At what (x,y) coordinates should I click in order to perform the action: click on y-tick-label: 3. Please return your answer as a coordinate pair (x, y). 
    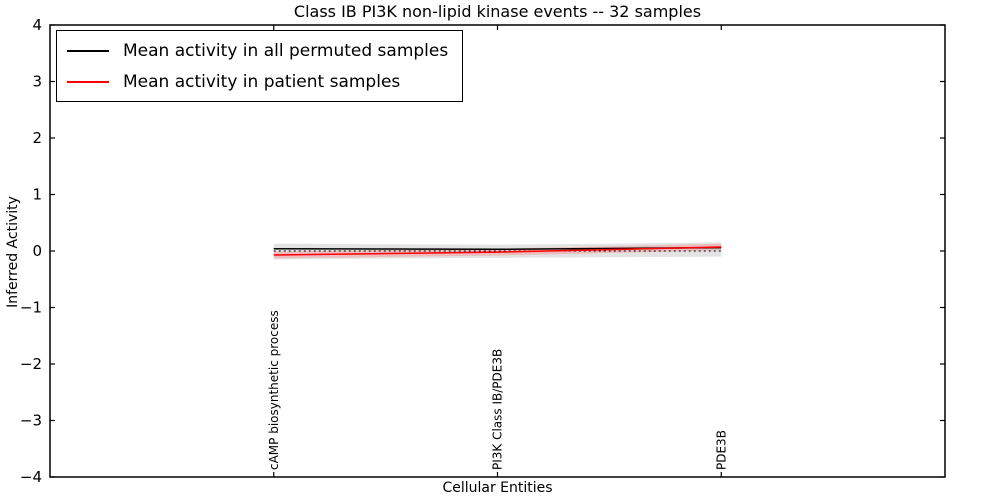
    Looking at the image, I should click on (37, 82).